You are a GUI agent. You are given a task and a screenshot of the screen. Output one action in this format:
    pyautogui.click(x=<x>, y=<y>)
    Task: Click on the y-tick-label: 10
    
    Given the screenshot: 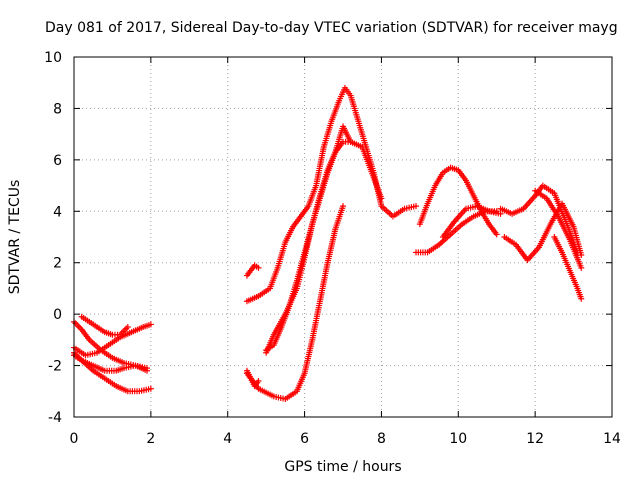 What is the action you would take?
    pyautogui.click(x=53, y=58)
    